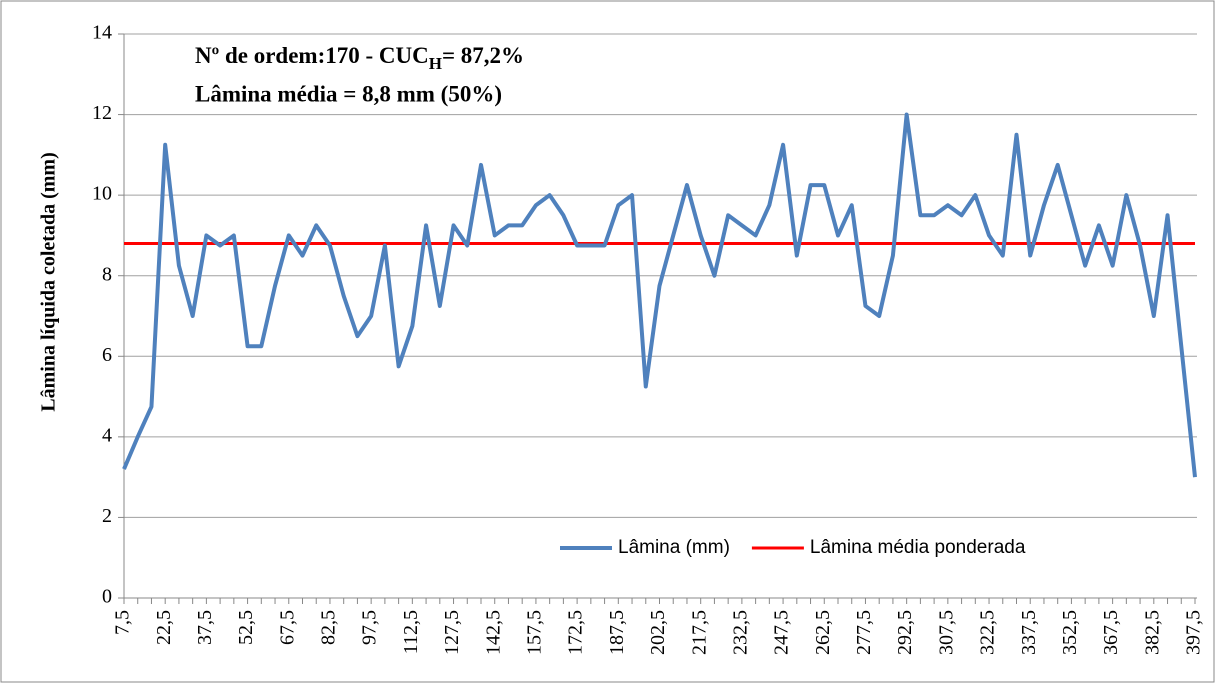 The height and width of the screenshot is (683, 1215). What do you see at coordinates (102, 194) in the screenshot?
I see `y-tick-label: 10` at bounding box center [102, 194].